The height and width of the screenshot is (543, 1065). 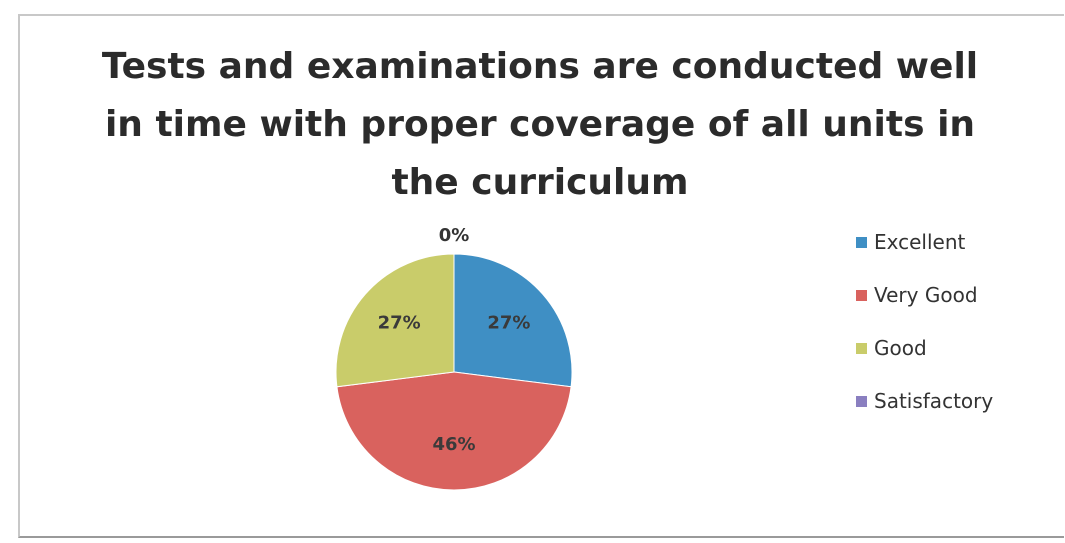 What do you see at coordinates (454, 235) in the screenshot?
I see `pie-label-satisfactory: 0%` at bounding box center [454, 235].